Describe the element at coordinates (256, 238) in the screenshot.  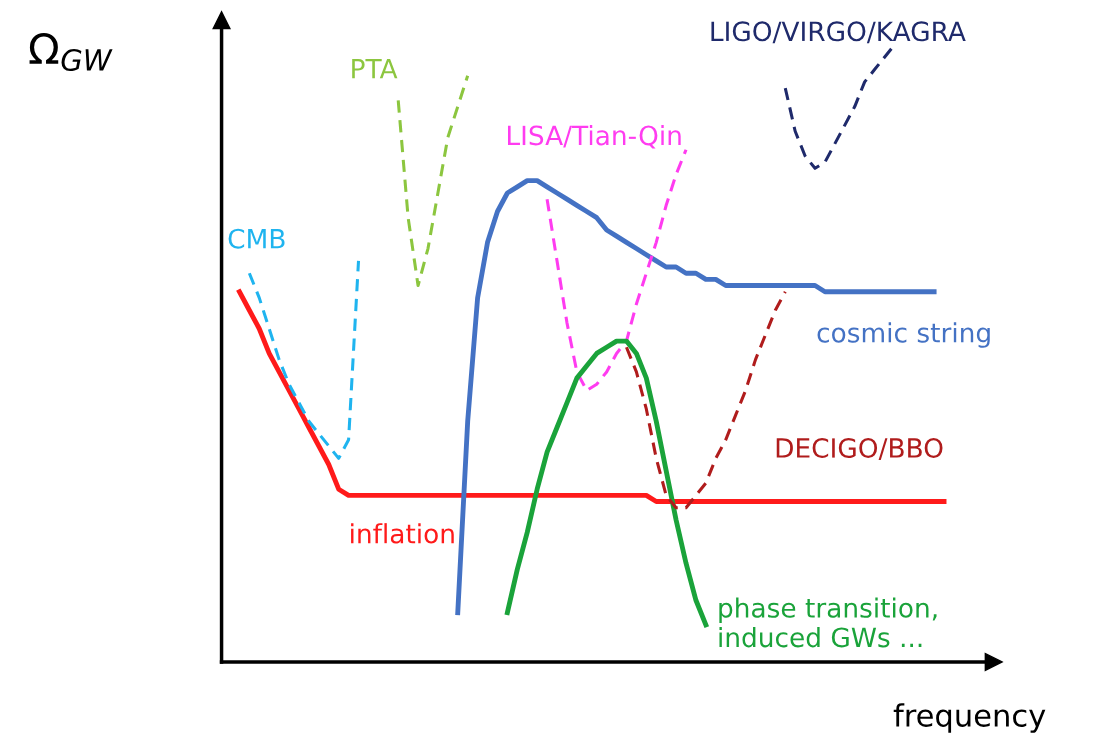
I see `series-label: CMB` at that location.